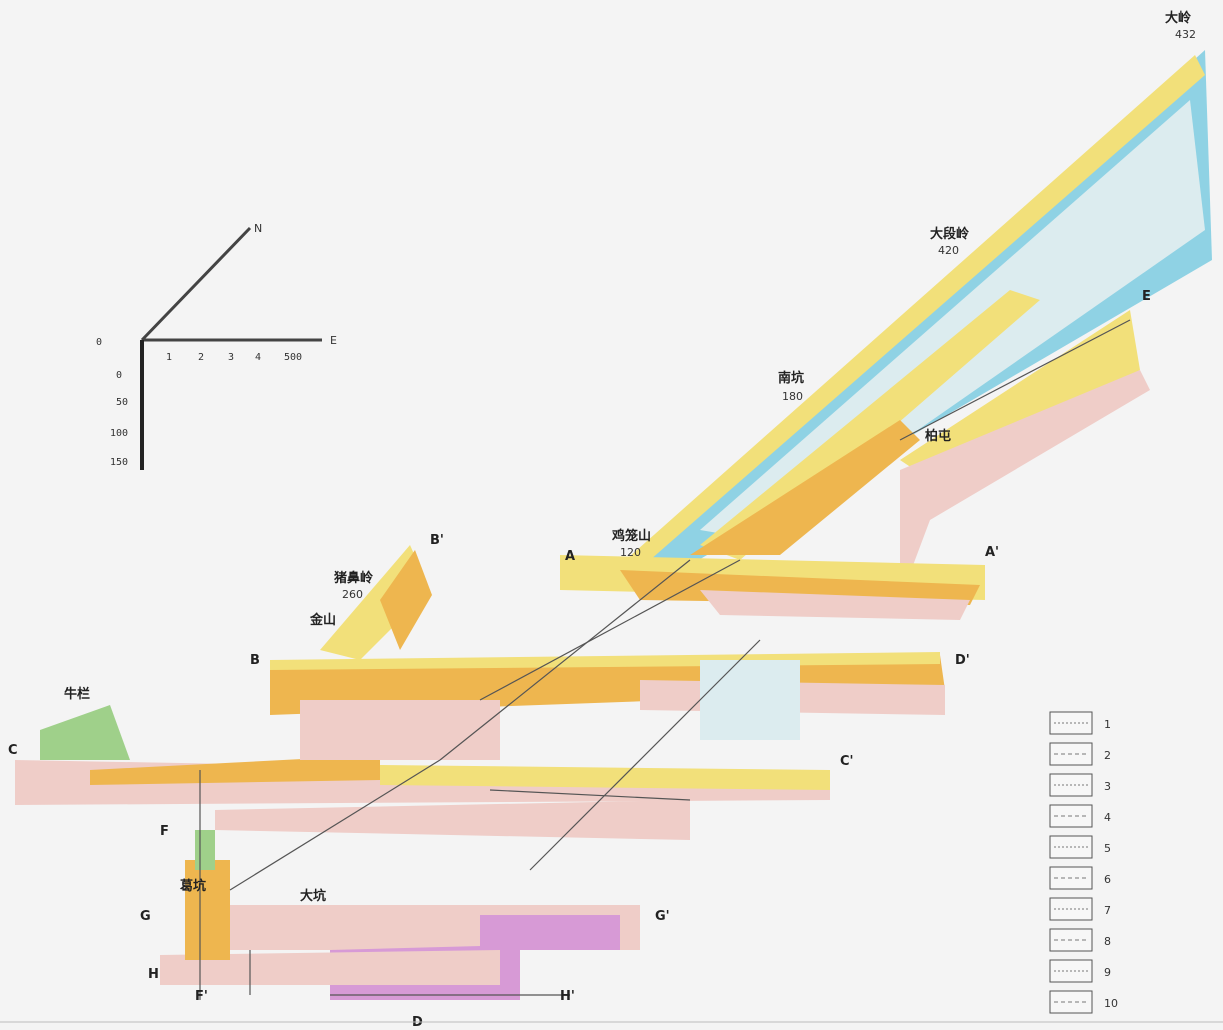 This screenshot has width=1223, height=1030. Describe the element at coordinates (949, 234) in the screenshot. I see `place-label-2: 大段岭` at that location.